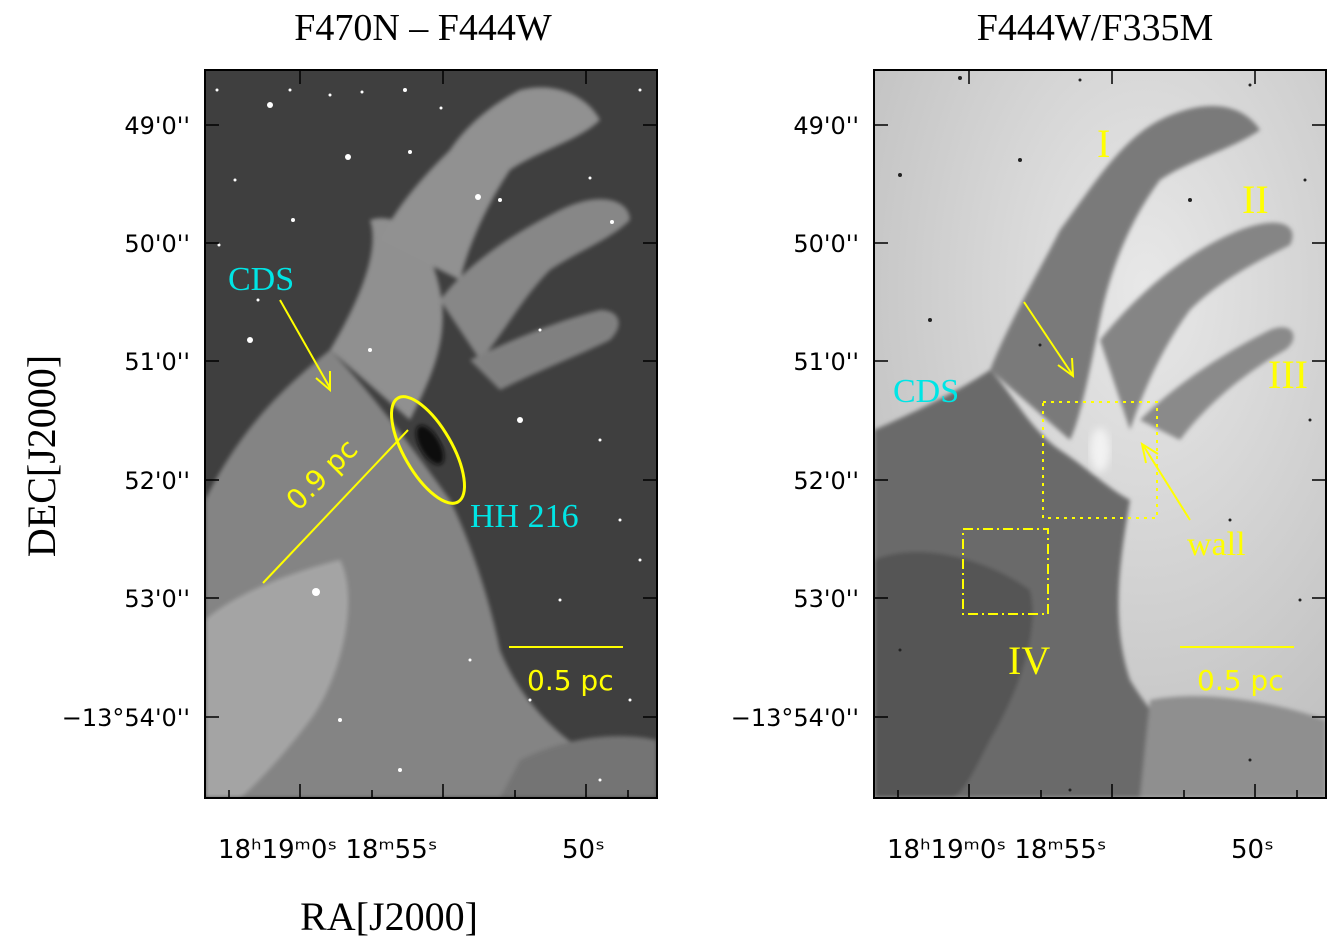 The height and width of the screenshot is (941, 1342). I want to click on left-cds-label: CDS, so click(261, 279).